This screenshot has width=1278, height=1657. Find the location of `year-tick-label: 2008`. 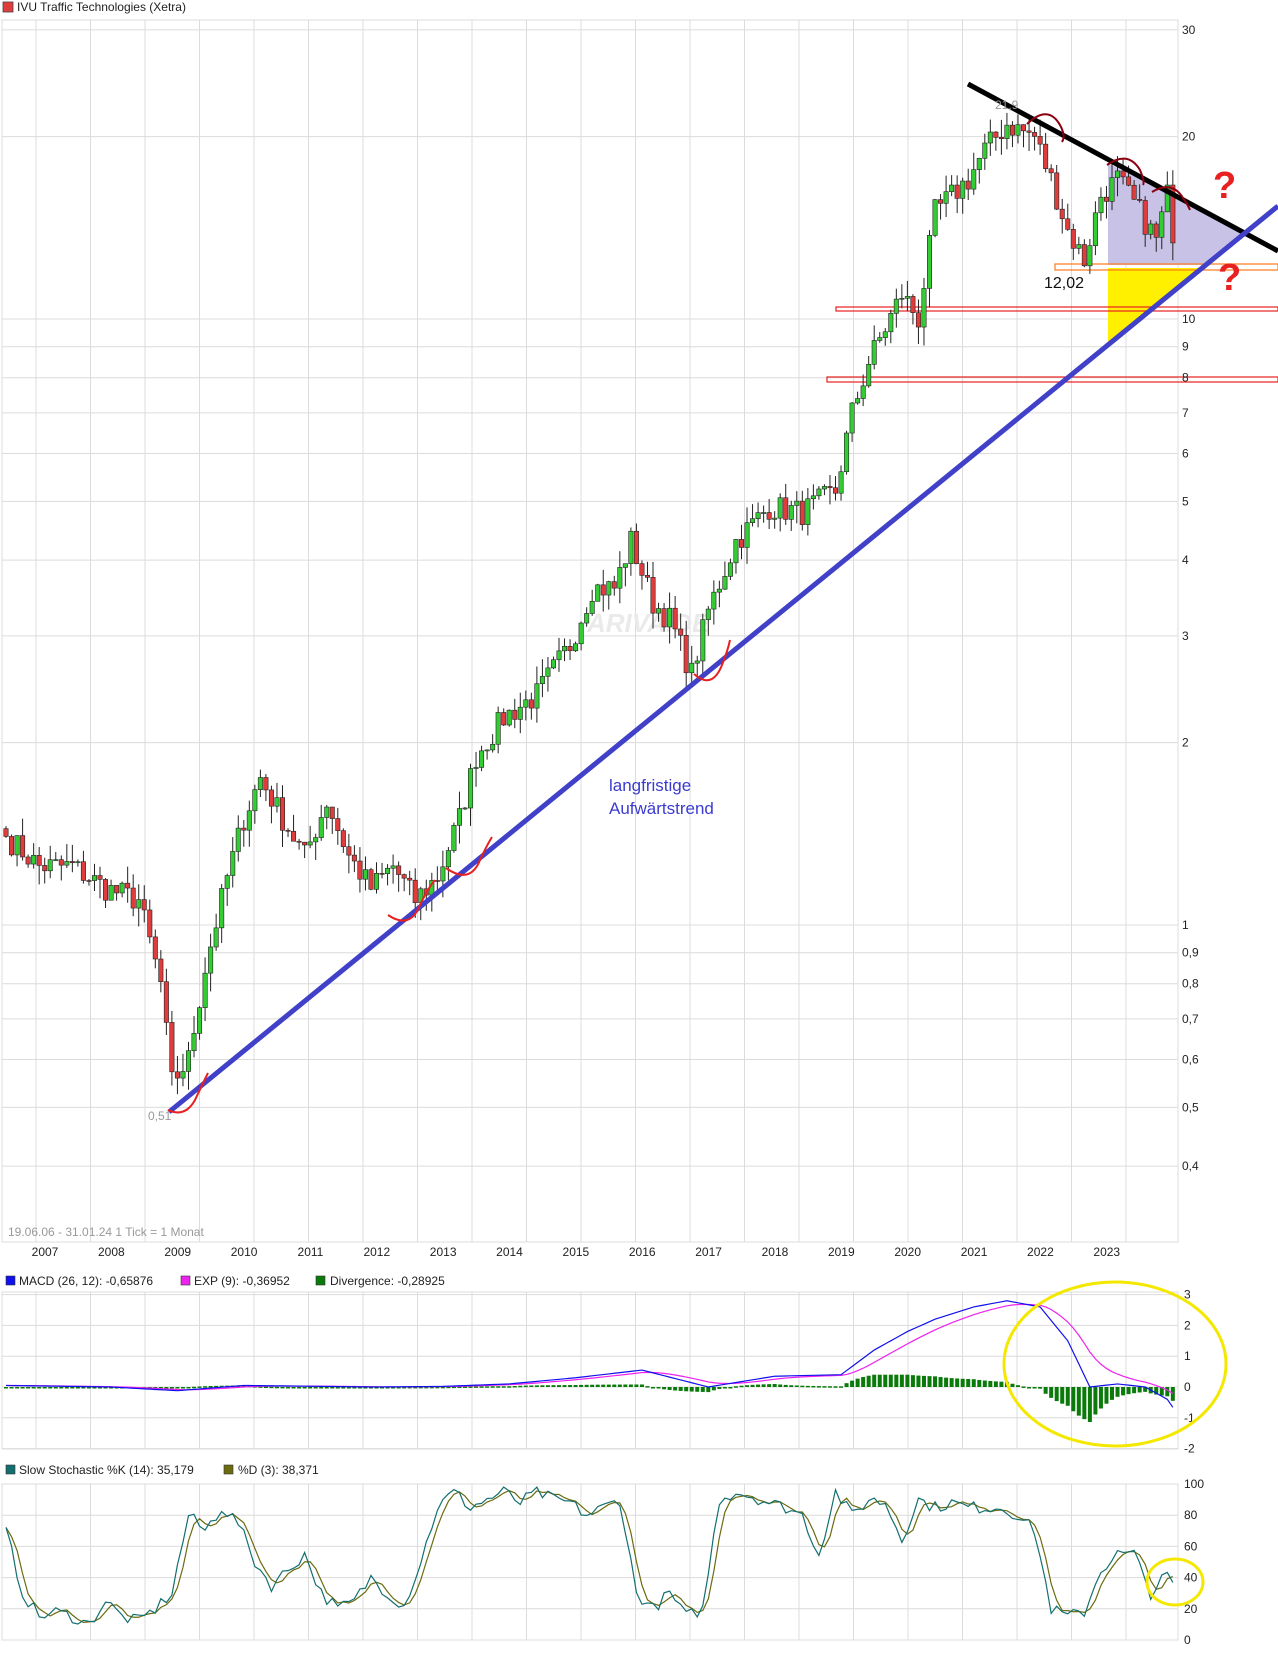

year-tick-label: 2008 is located at coordinates (111, 1252).